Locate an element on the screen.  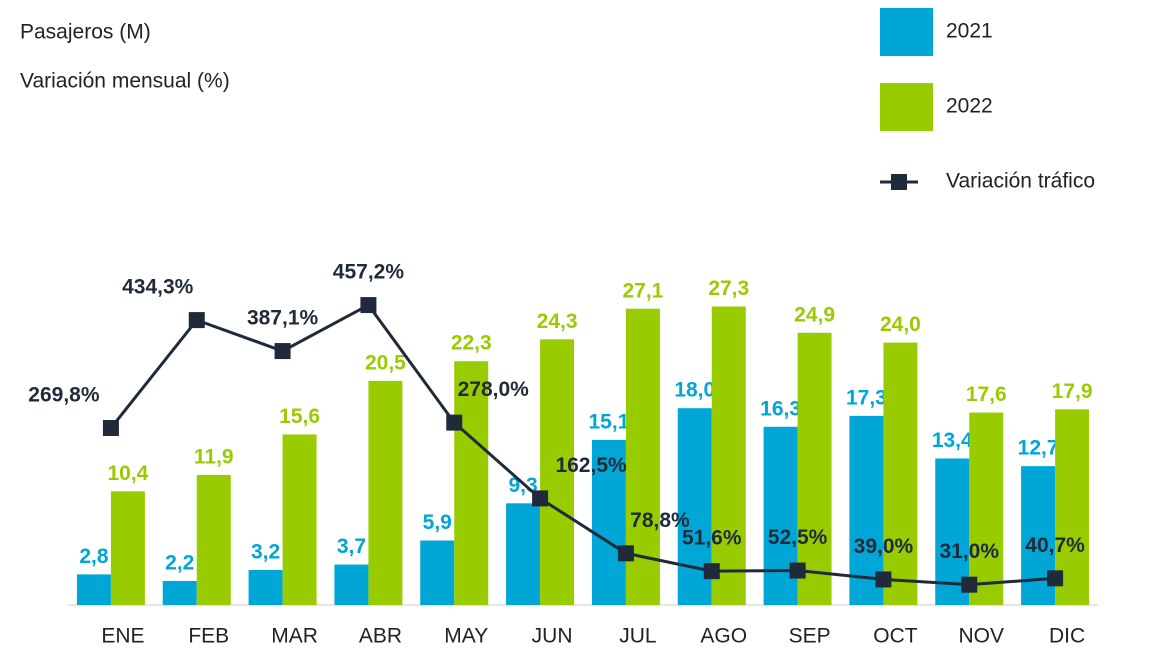
x-tick-label: JUL is located at coordinates (637, 636).